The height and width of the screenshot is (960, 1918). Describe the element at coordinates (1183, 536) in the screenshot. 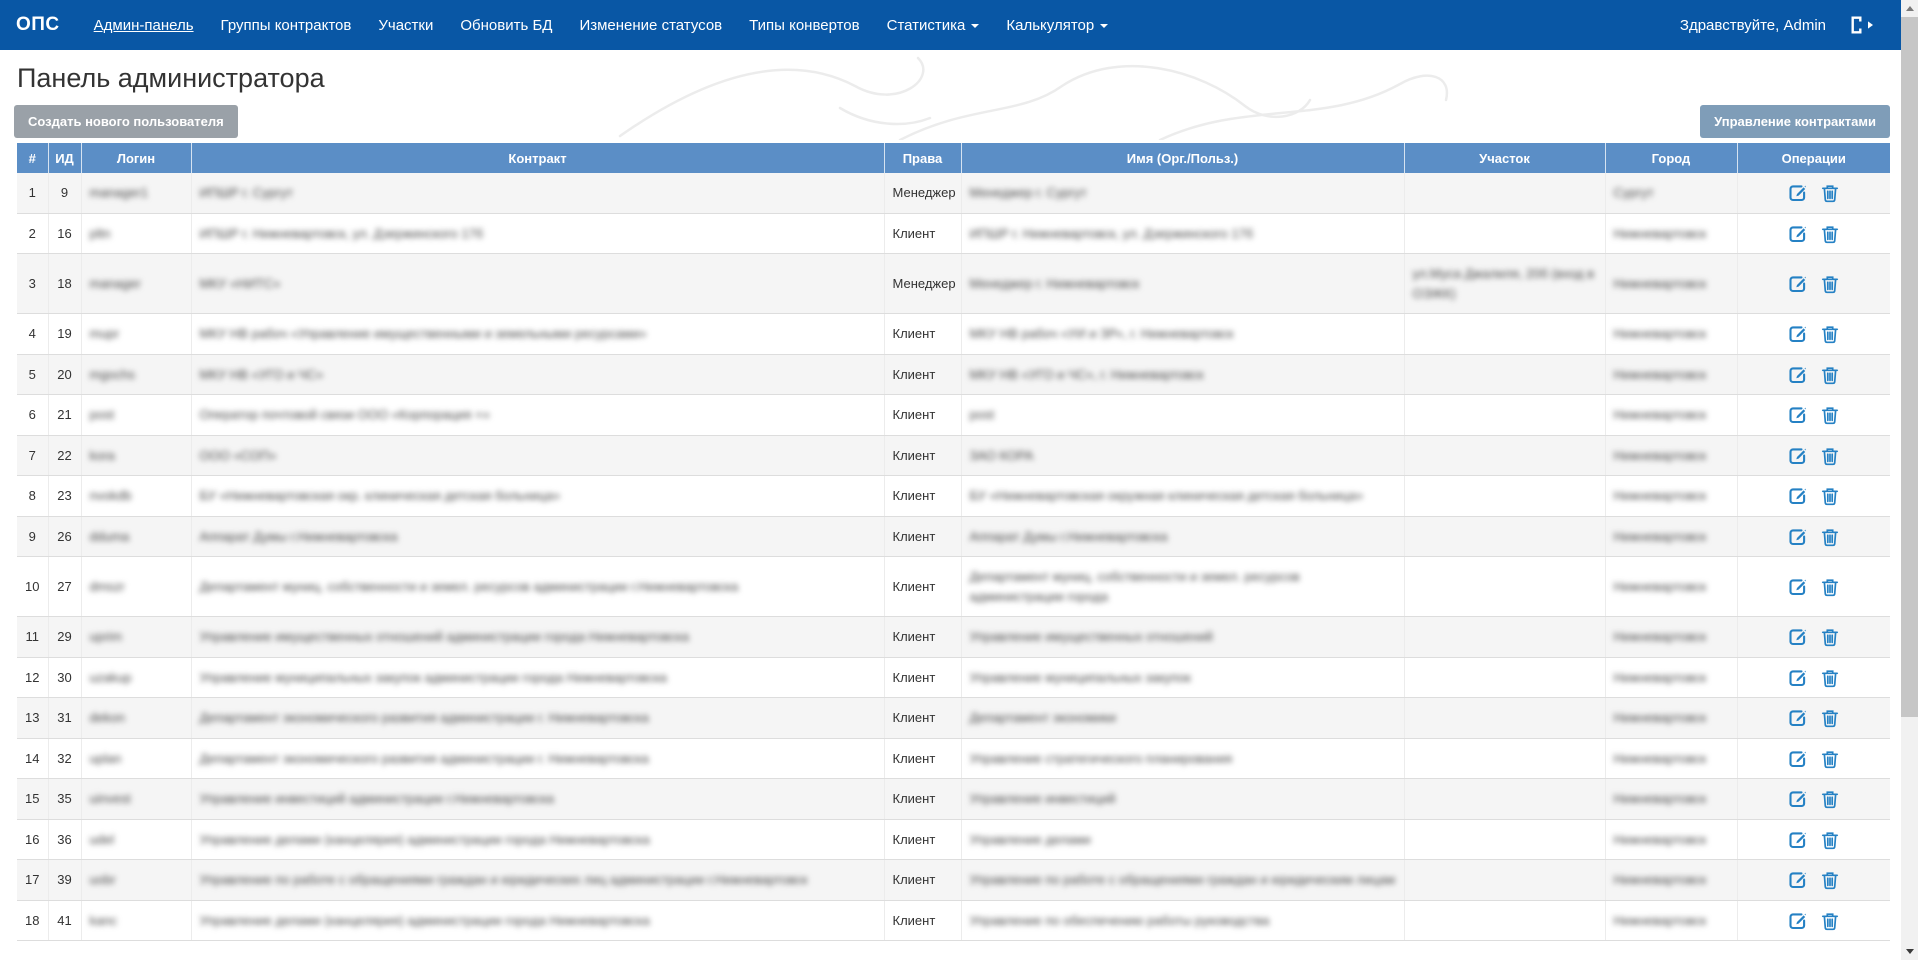

I see `cell-name: Аппарат Думы г.Нижневартовска` at that location.